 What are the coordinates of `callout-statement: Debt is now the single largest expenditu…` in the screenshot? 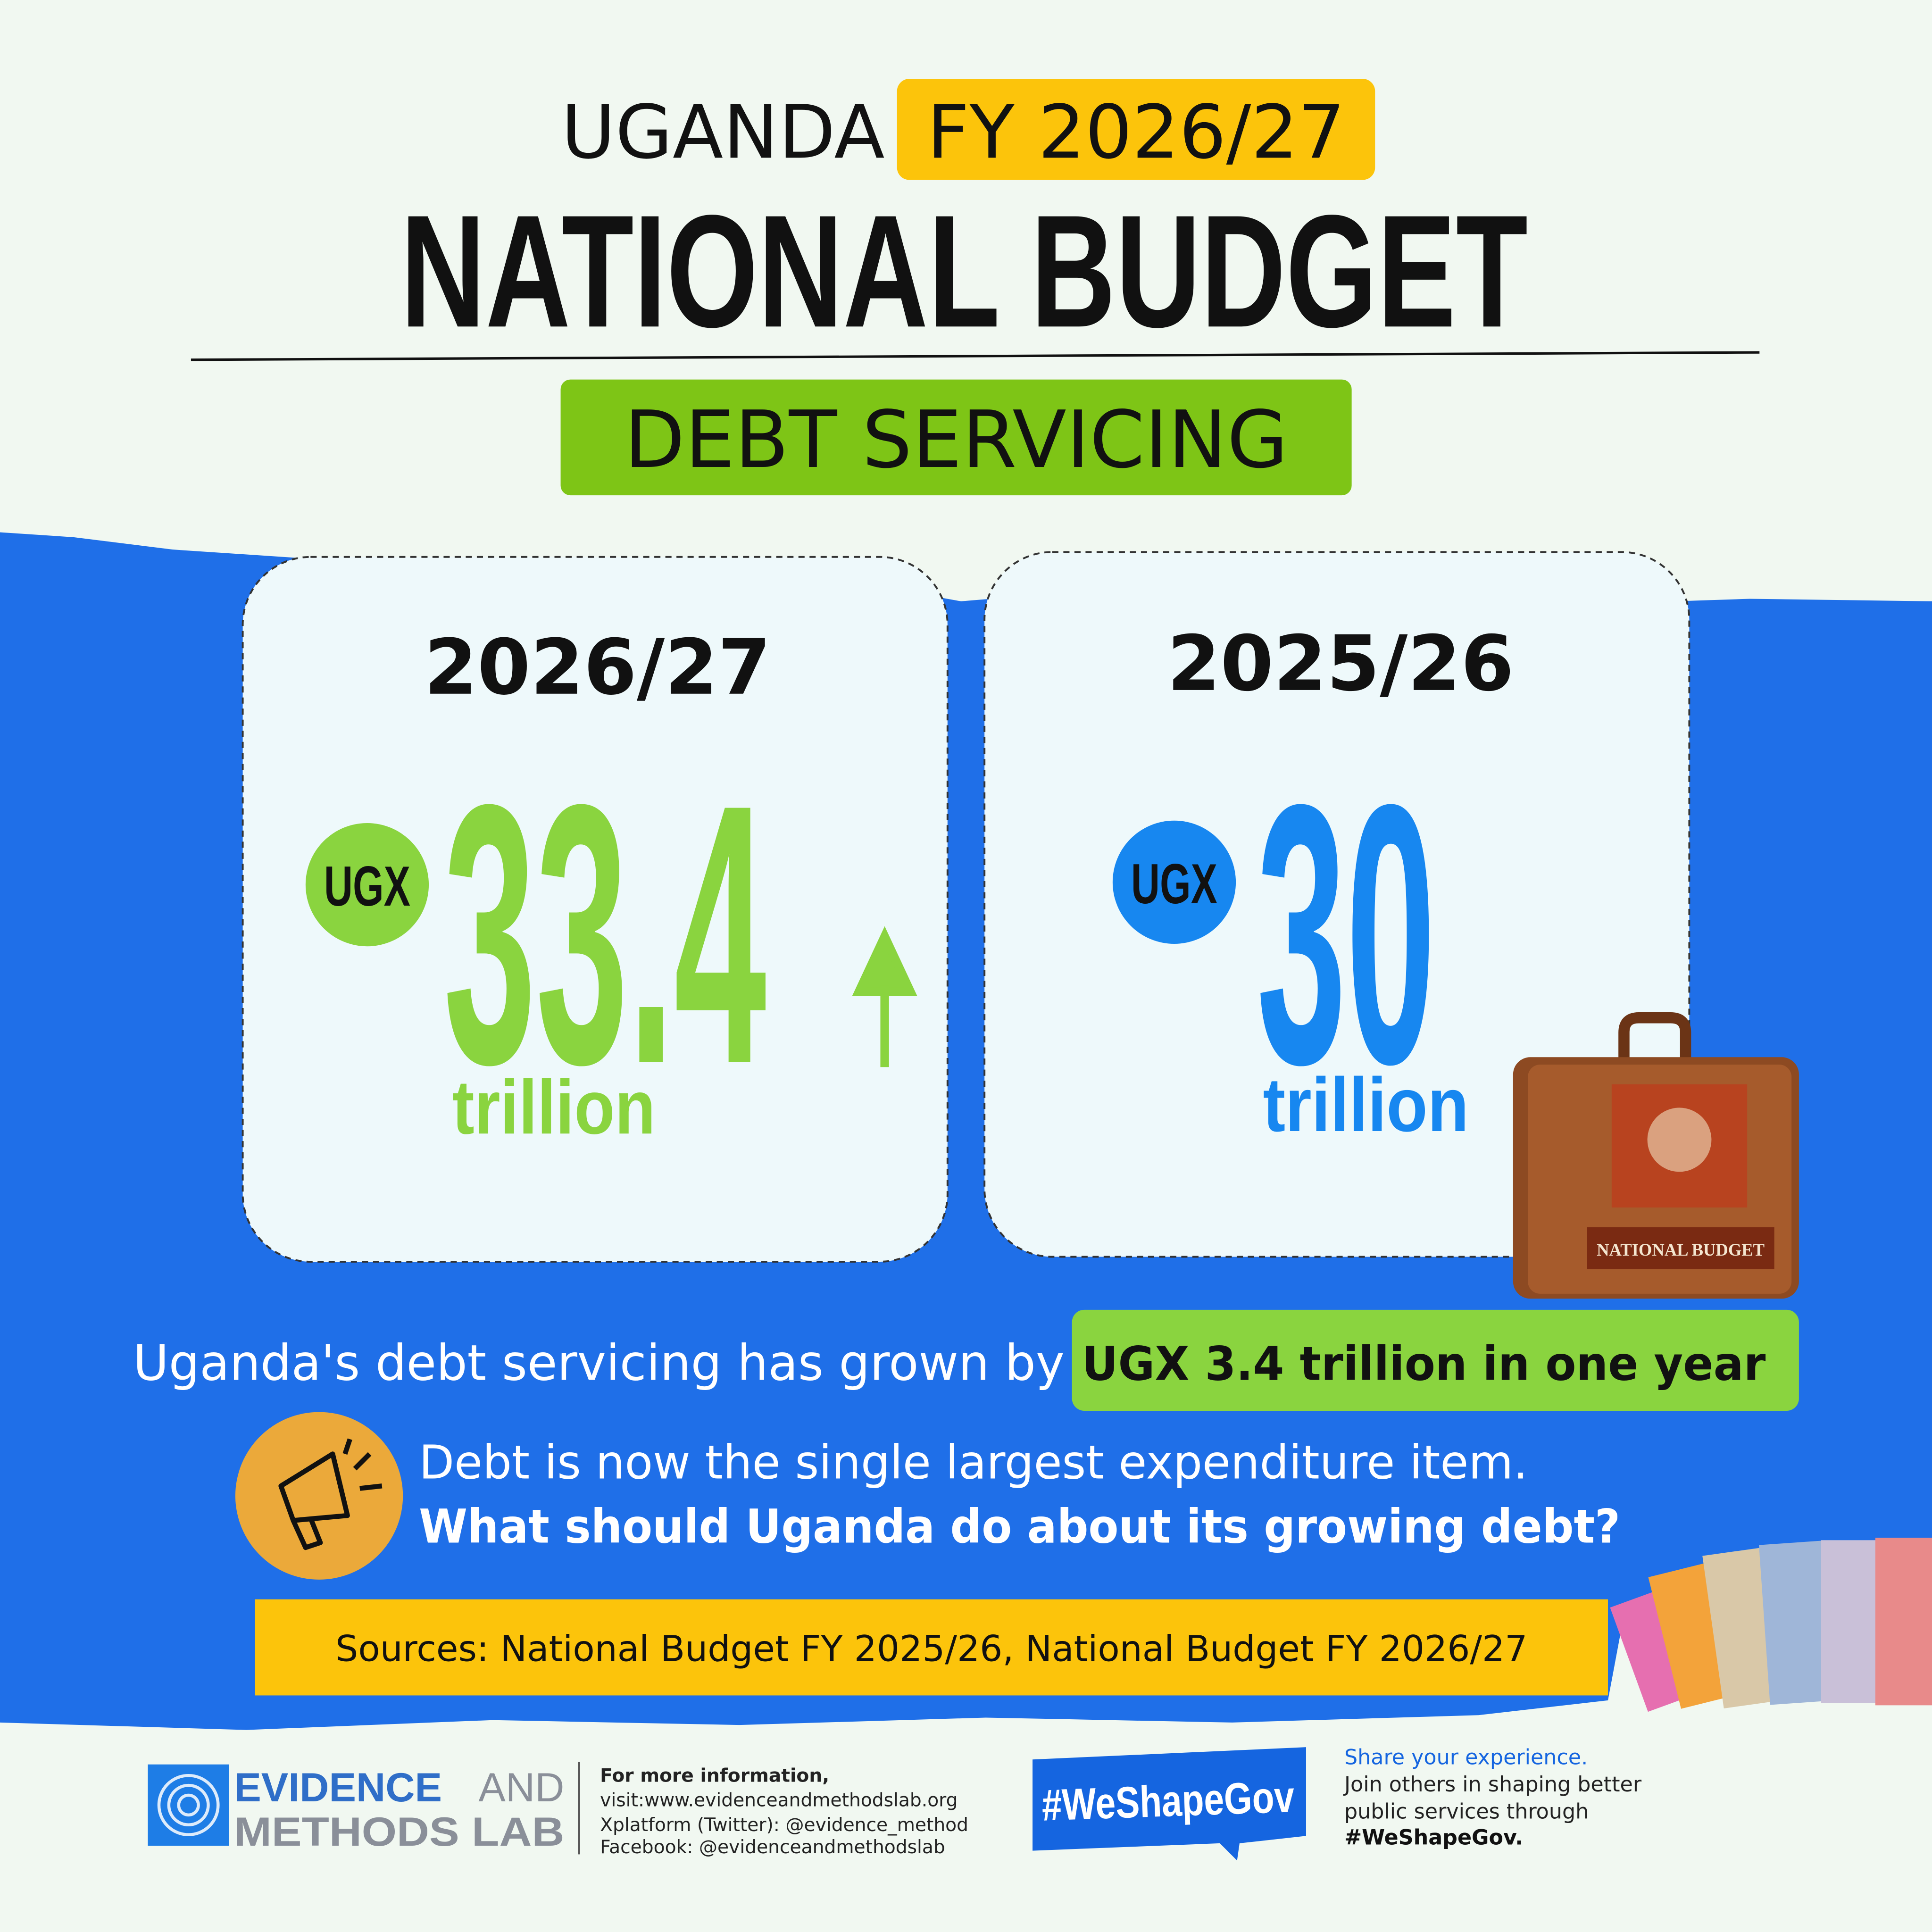 It's located at (974, 1463).